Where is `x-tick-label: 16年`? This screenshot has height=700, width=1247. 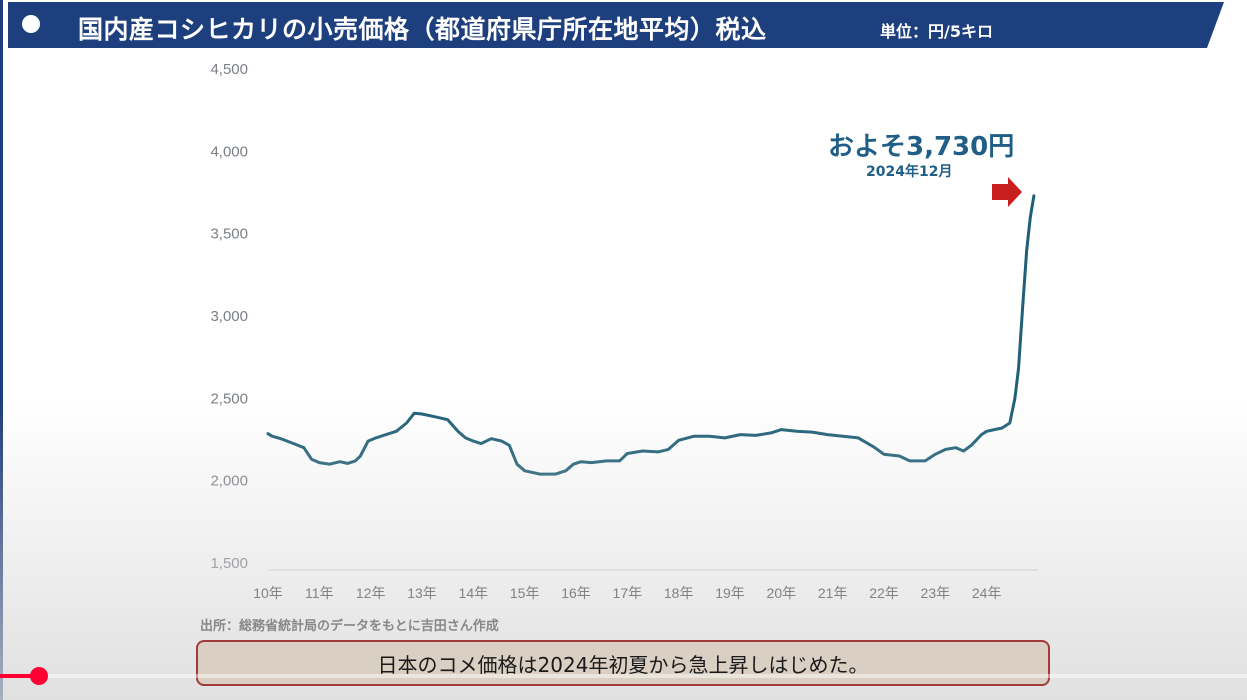
x-tick-label: 16年 is located at coordinates (576, 592).